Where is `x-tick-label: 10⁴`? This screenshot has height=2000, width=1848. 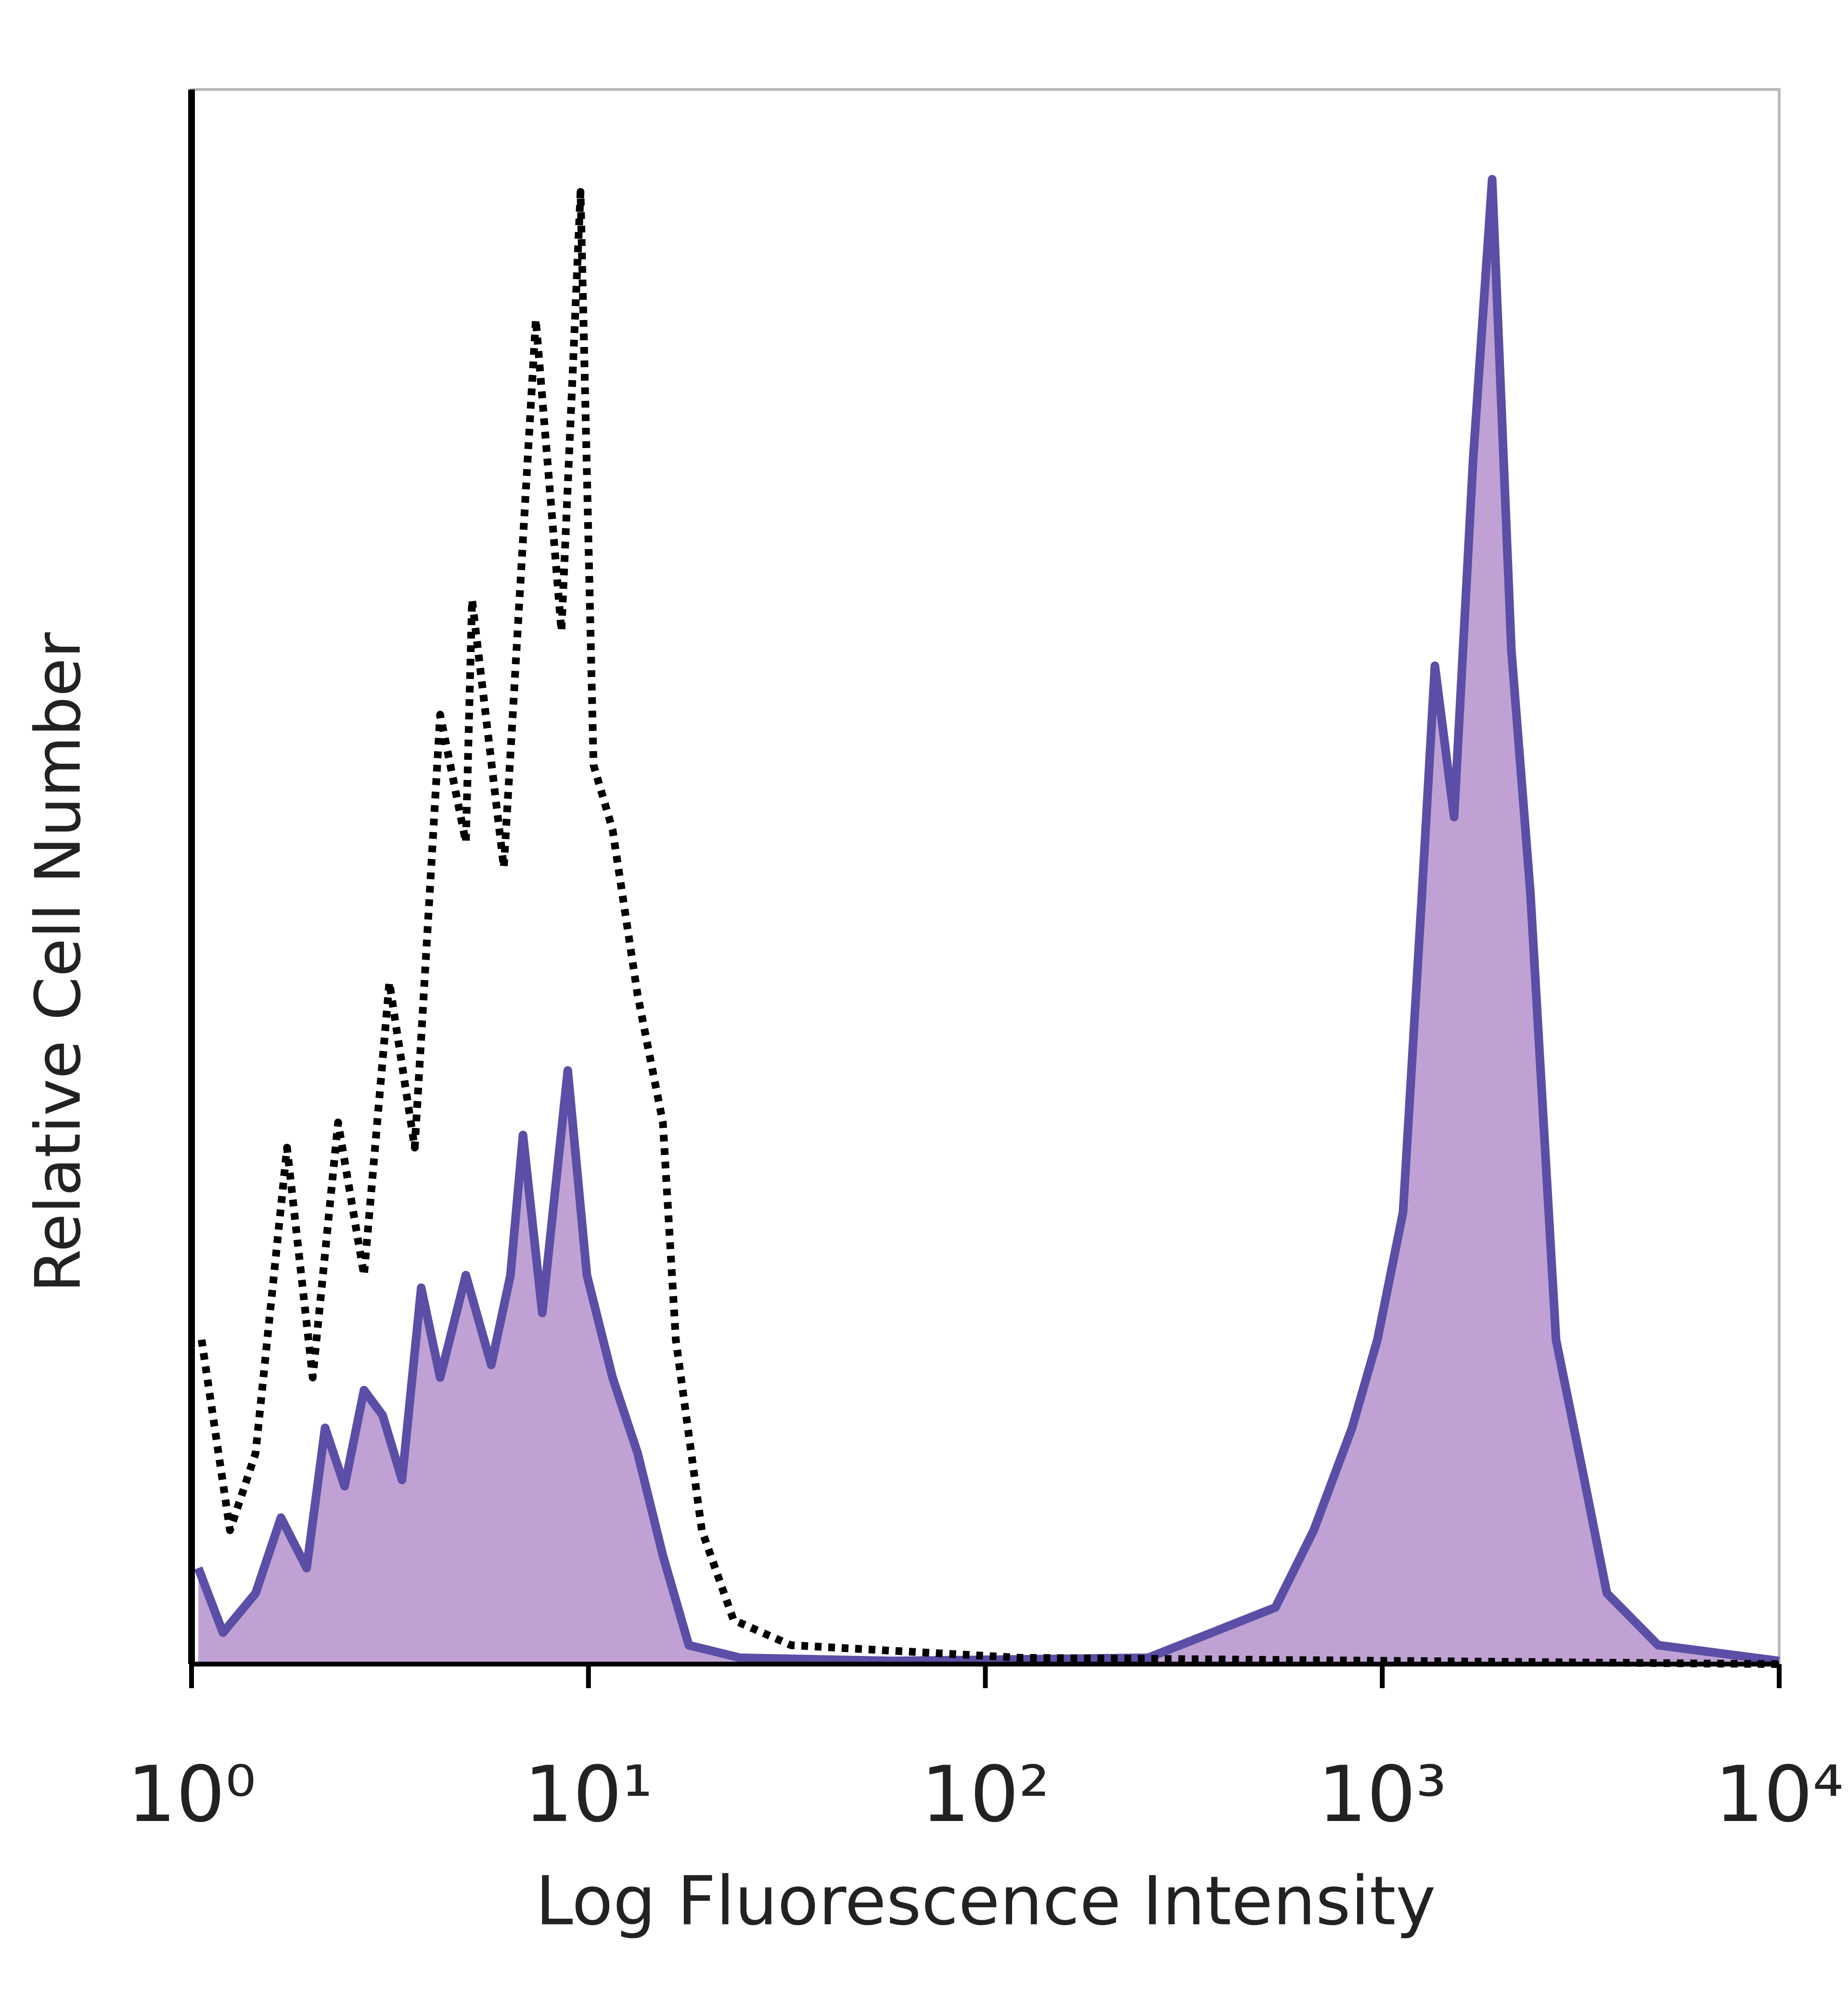 x-tick-label: 10⁴ is located at coordinates (1779, 1794).